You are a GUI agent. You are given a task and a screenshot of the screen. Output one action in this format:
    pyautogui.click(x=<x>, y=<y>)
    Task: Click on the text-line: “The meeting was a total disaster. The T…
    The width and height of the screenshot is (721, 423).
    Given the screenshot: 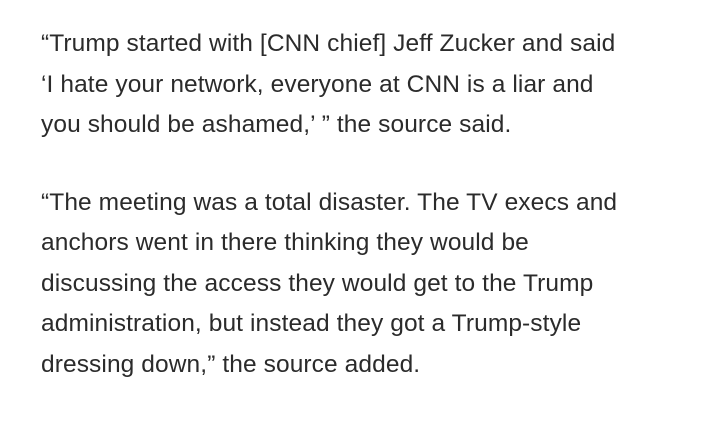 What is the action you would take?
    pyautogui.click(x=329, y=202)
    